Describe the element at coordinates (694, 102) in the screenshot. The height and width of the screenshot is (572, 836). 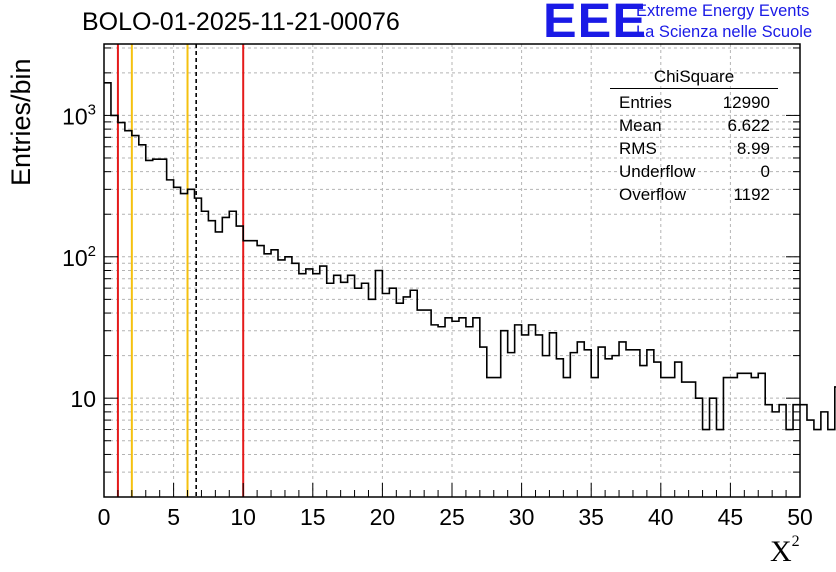
I see `stats-row: Entries 12990` at that location.